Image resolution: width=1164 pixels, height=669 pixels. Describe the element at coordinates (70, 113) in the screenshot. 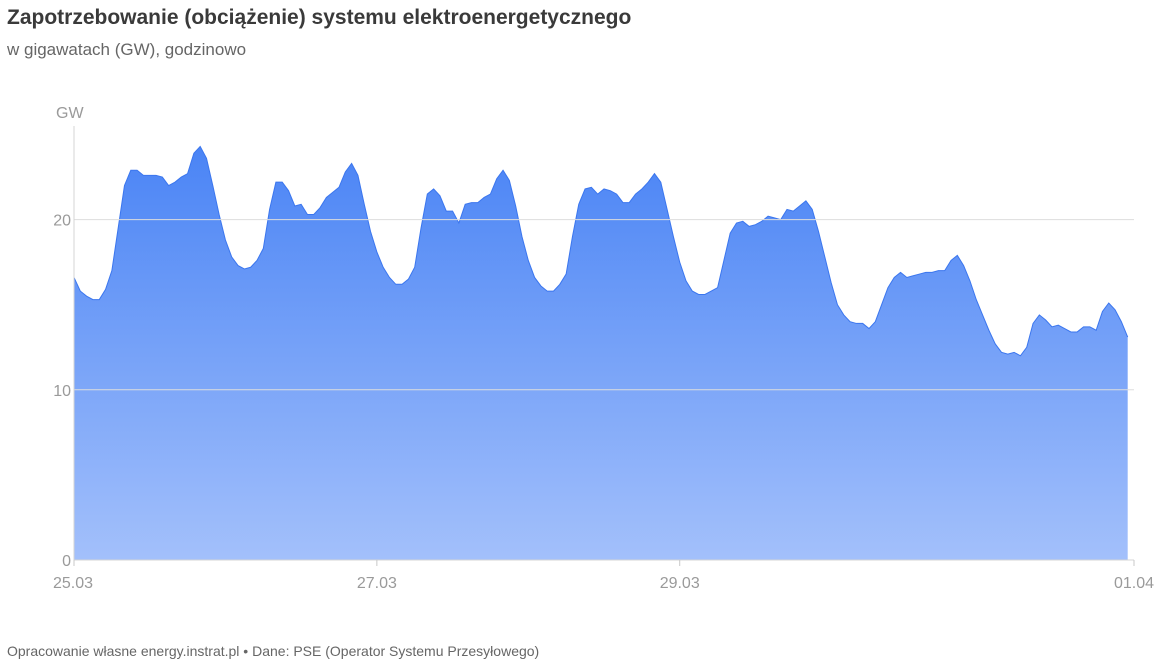

I see `y-axis-label: GW` at that location.